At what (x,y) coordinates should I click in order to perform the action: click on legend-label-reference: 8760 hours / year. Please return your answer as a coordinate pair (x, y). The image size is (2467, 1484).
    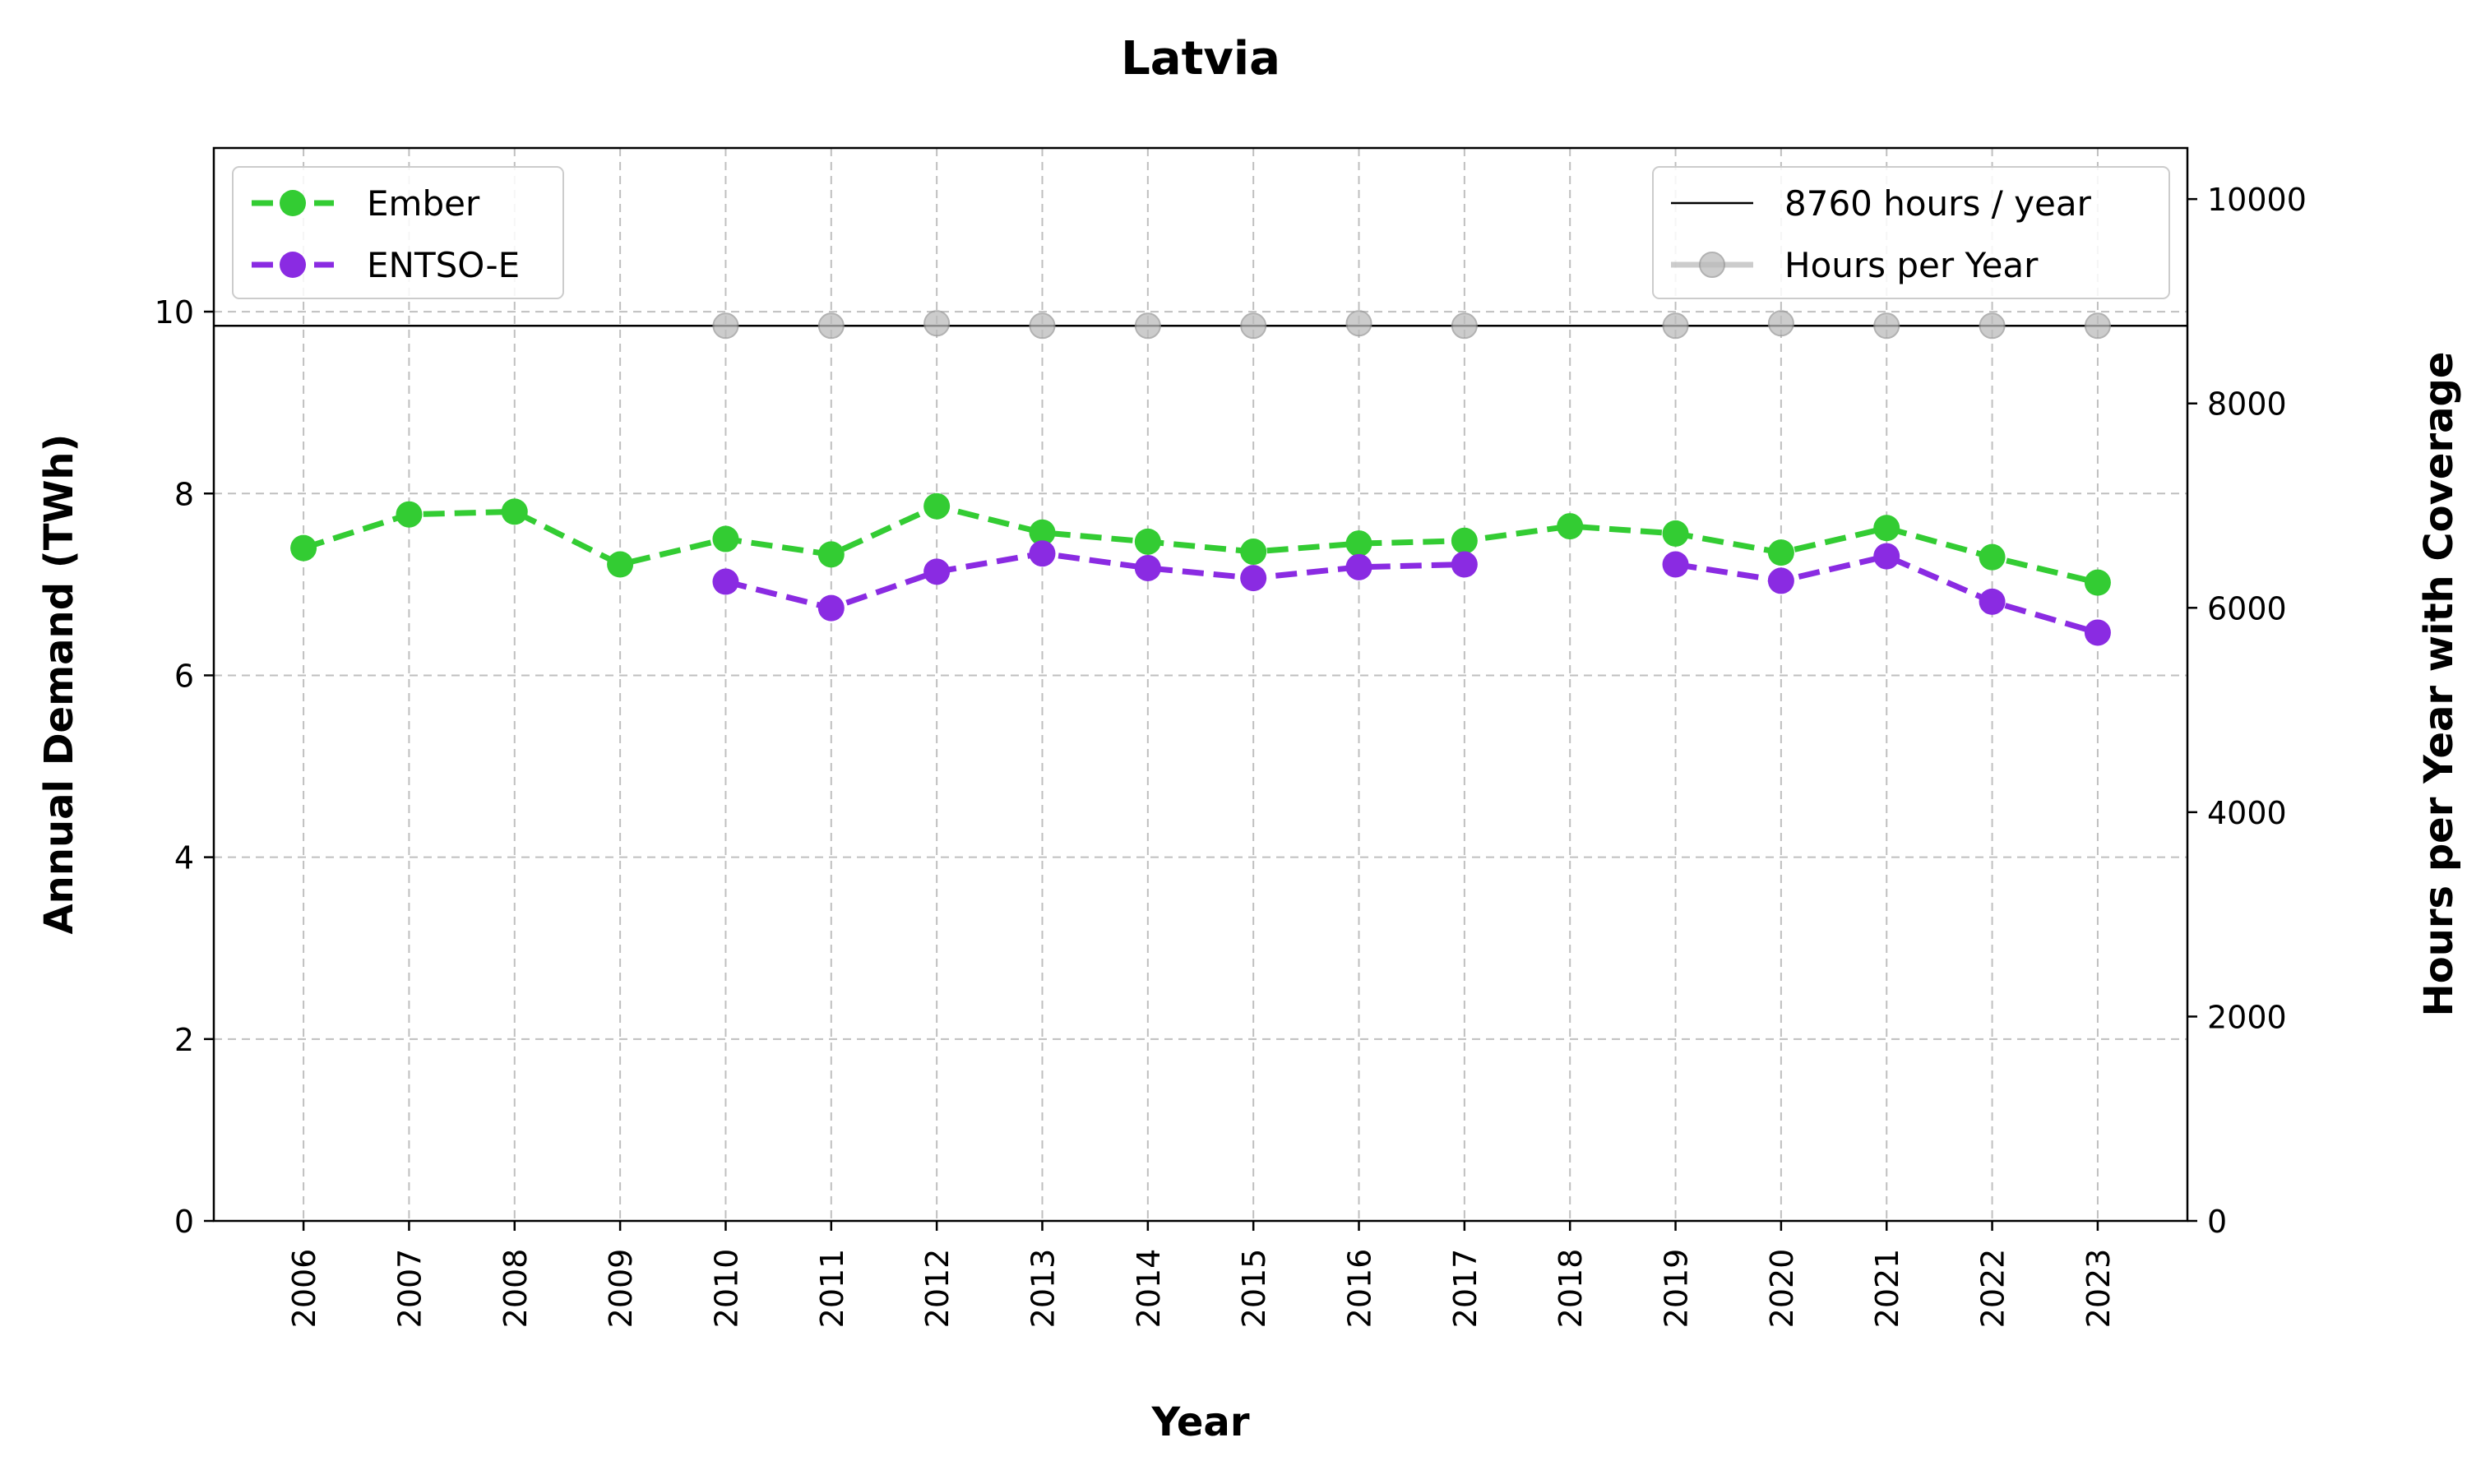
    Looking at the image, I should click on (1938, 204).